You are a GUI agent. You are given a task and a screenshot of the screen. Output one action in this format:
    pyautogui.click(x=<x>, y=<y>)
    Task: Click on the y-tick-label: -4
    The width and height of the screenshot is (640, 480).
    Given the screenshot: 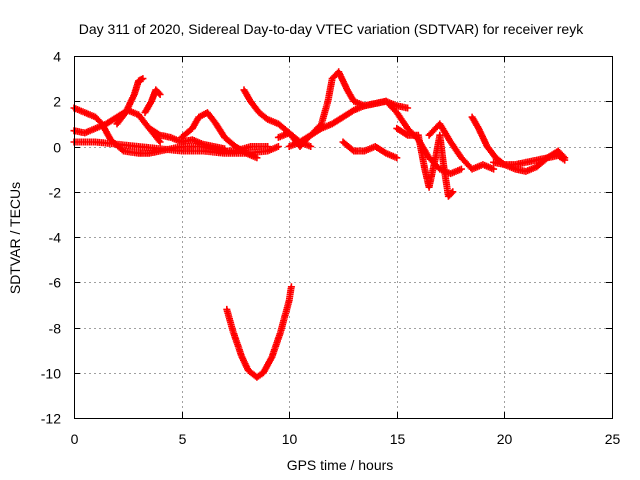 What is the action you would take?
    pyautogui.click(x=55, y=238)
    